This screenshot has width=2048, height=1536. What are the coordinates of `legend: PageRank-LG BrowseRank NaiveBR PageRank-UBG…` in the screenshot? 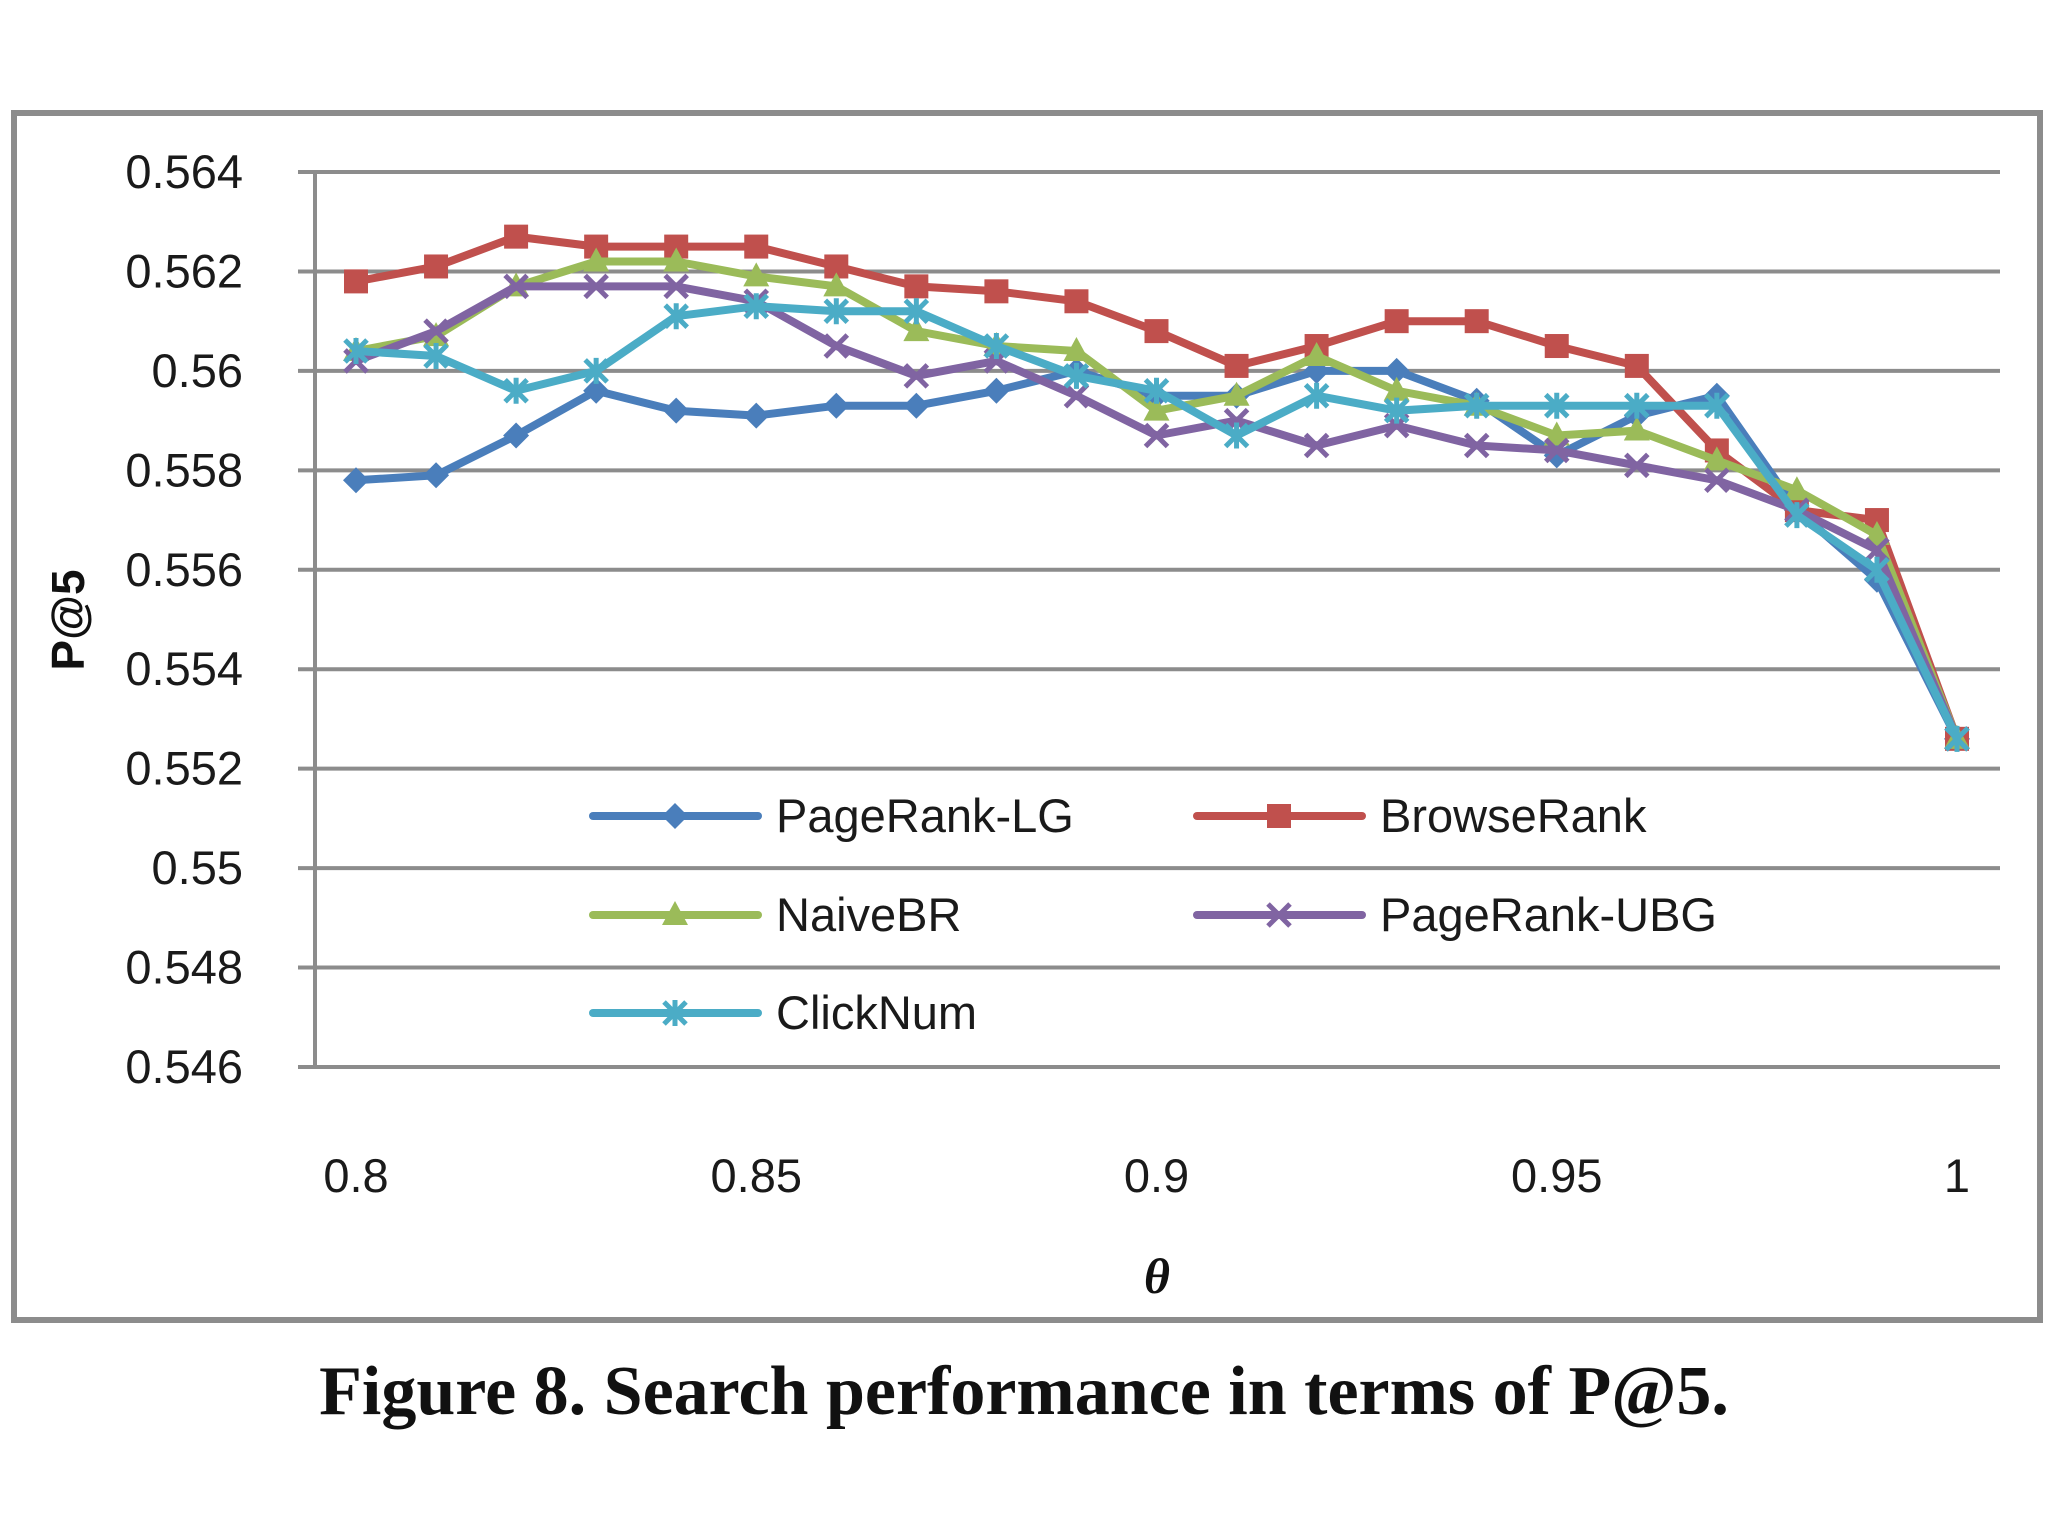 It's located at (1153, 914).